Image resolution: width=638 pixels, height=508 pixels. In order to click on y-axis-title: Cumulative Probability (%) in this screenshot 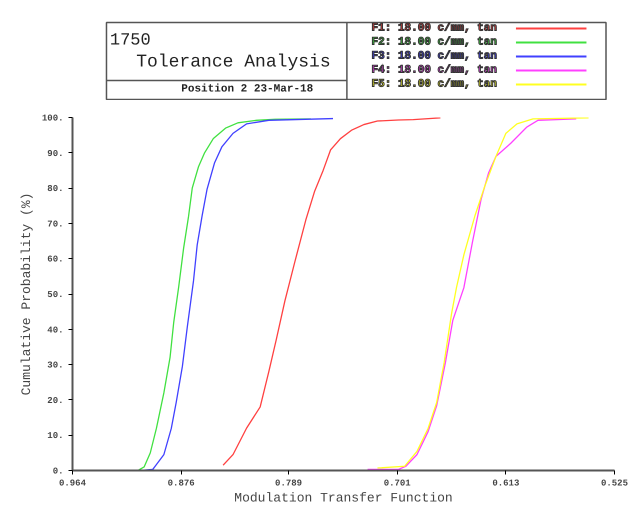, I will do `click(26, 294)`.